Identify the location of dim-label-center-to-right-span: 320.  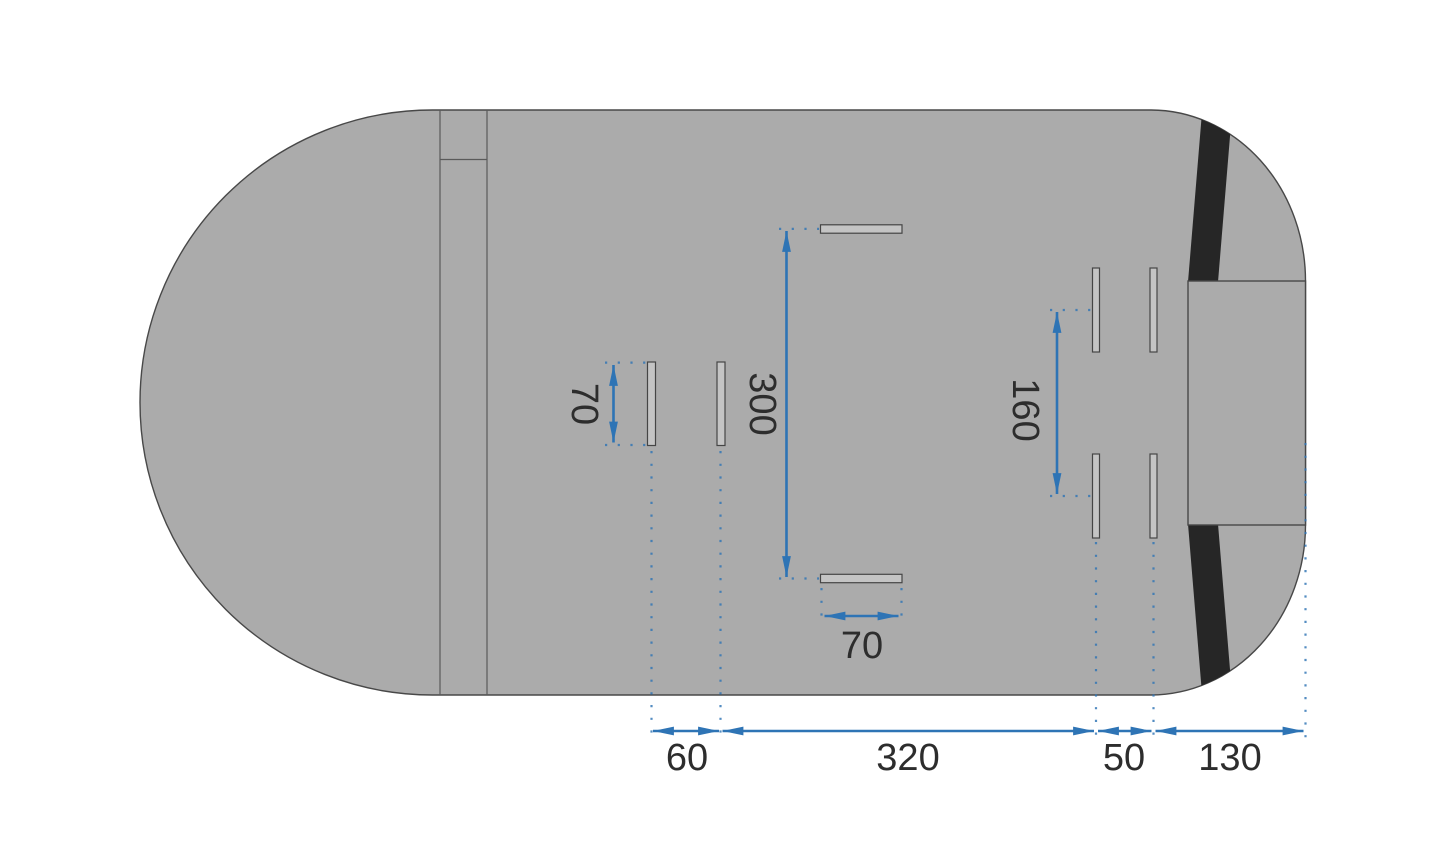
(907, 758).